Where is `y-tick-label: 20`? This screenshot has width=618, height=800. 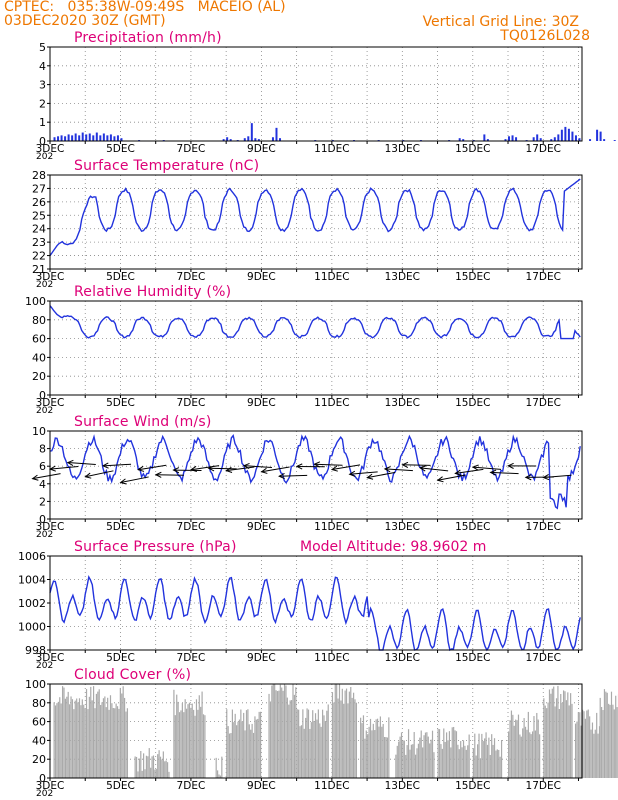
y-tick-label: 20 is located at coordinates (39, 759).